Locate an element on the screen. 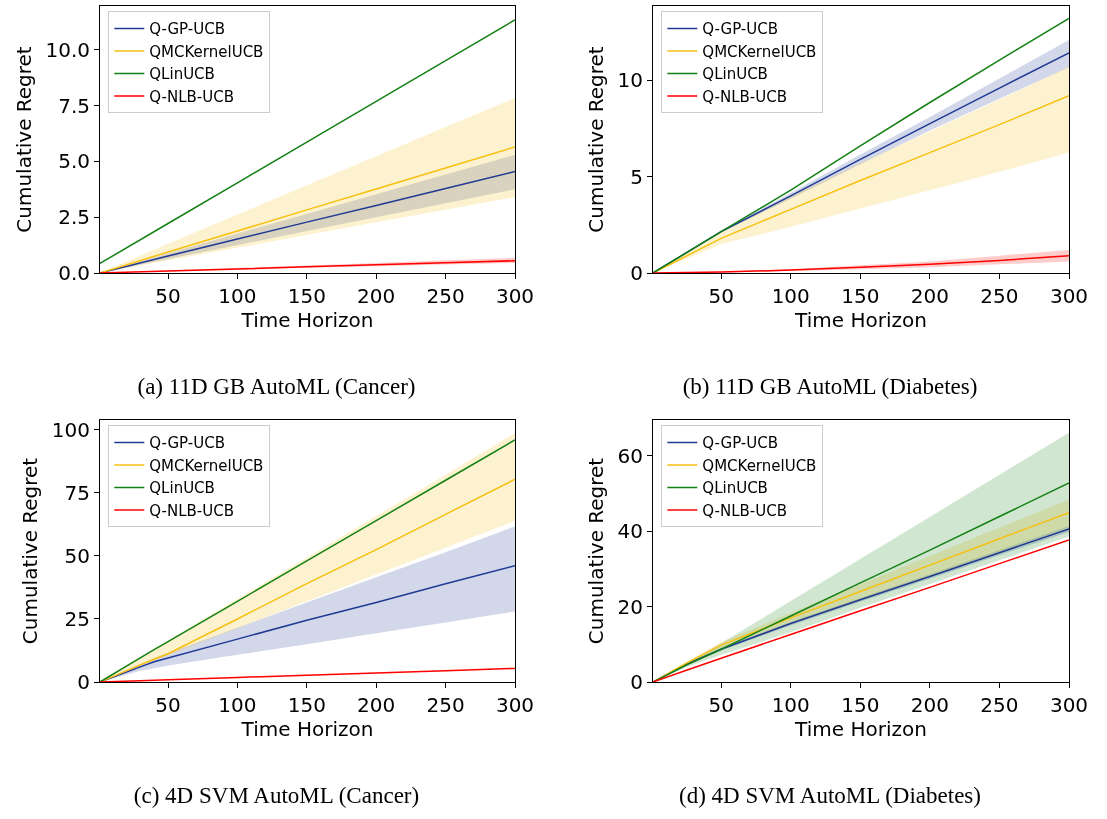 Image resolution: width=1107 pixels, height=819 pixels. text: (d) 4D SVM AutoML (Diabetes) is located at coordinates (830, 795).